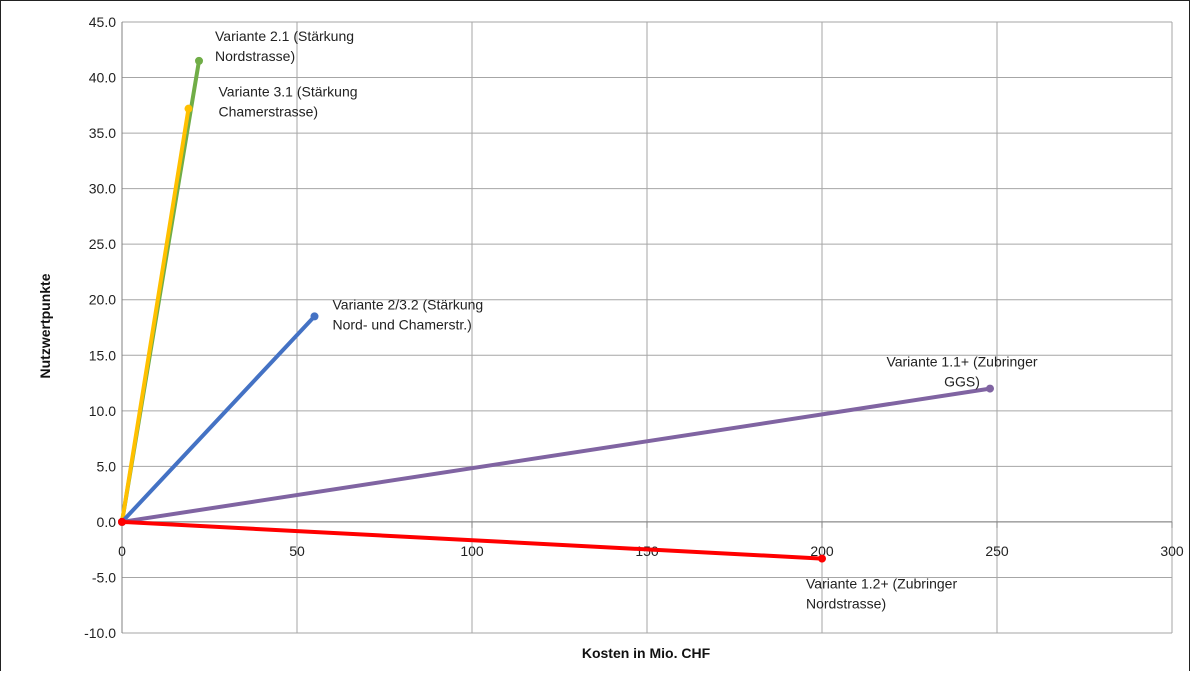 This screenshot has width=1192, height=673. I want to click on y-tick-label: -5.0, so click(104, 577).